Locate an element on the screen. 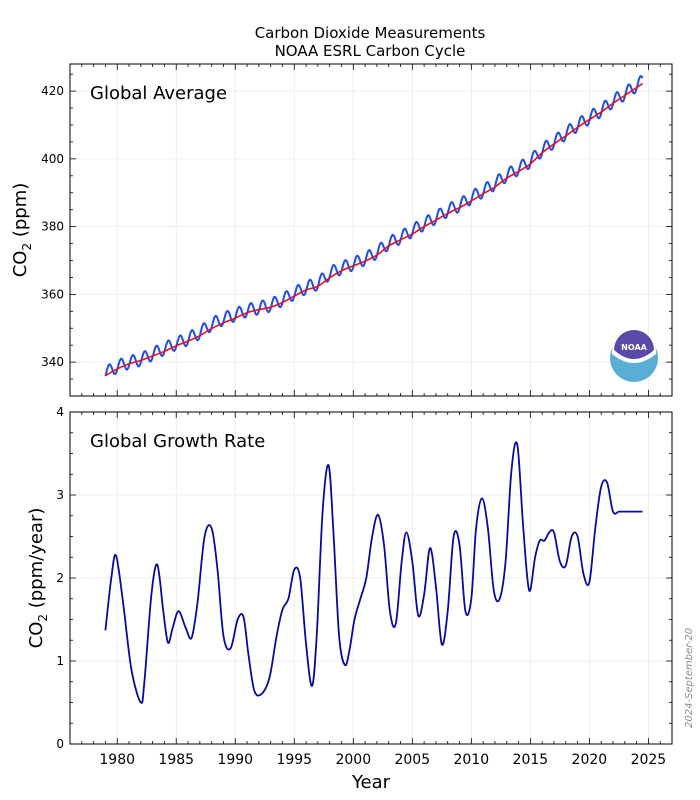 This screenshot has height=800, width=700. logo-dome is located at coordinates (634, 344).